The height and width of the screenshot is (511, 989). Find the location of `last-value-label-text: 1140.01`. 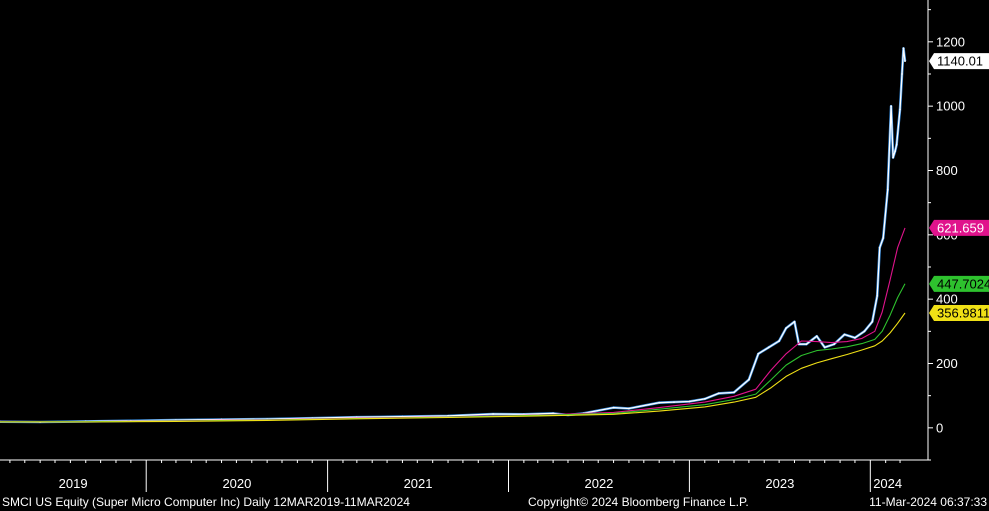

last-value-label-text: 1140.01 is located at coordinates (960, 61).